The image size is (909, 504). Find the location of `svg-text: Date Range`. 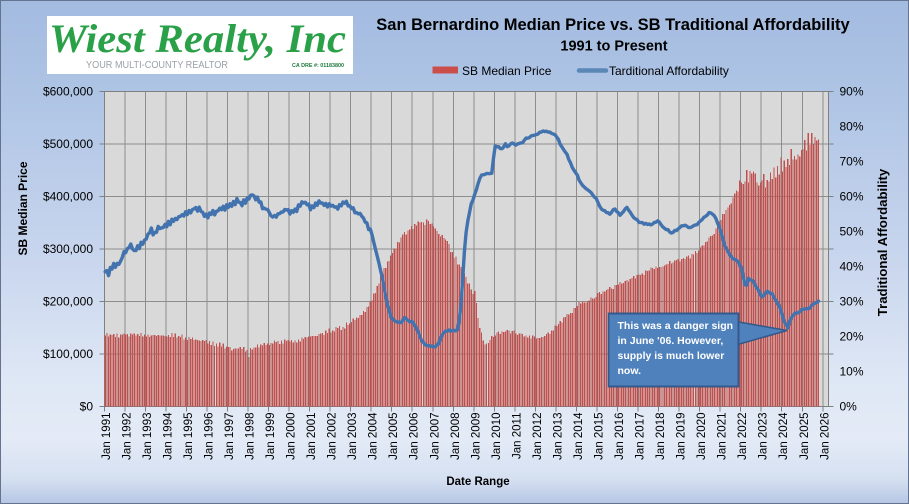

svg-text: Date Range is located at coordinates (477, 482).